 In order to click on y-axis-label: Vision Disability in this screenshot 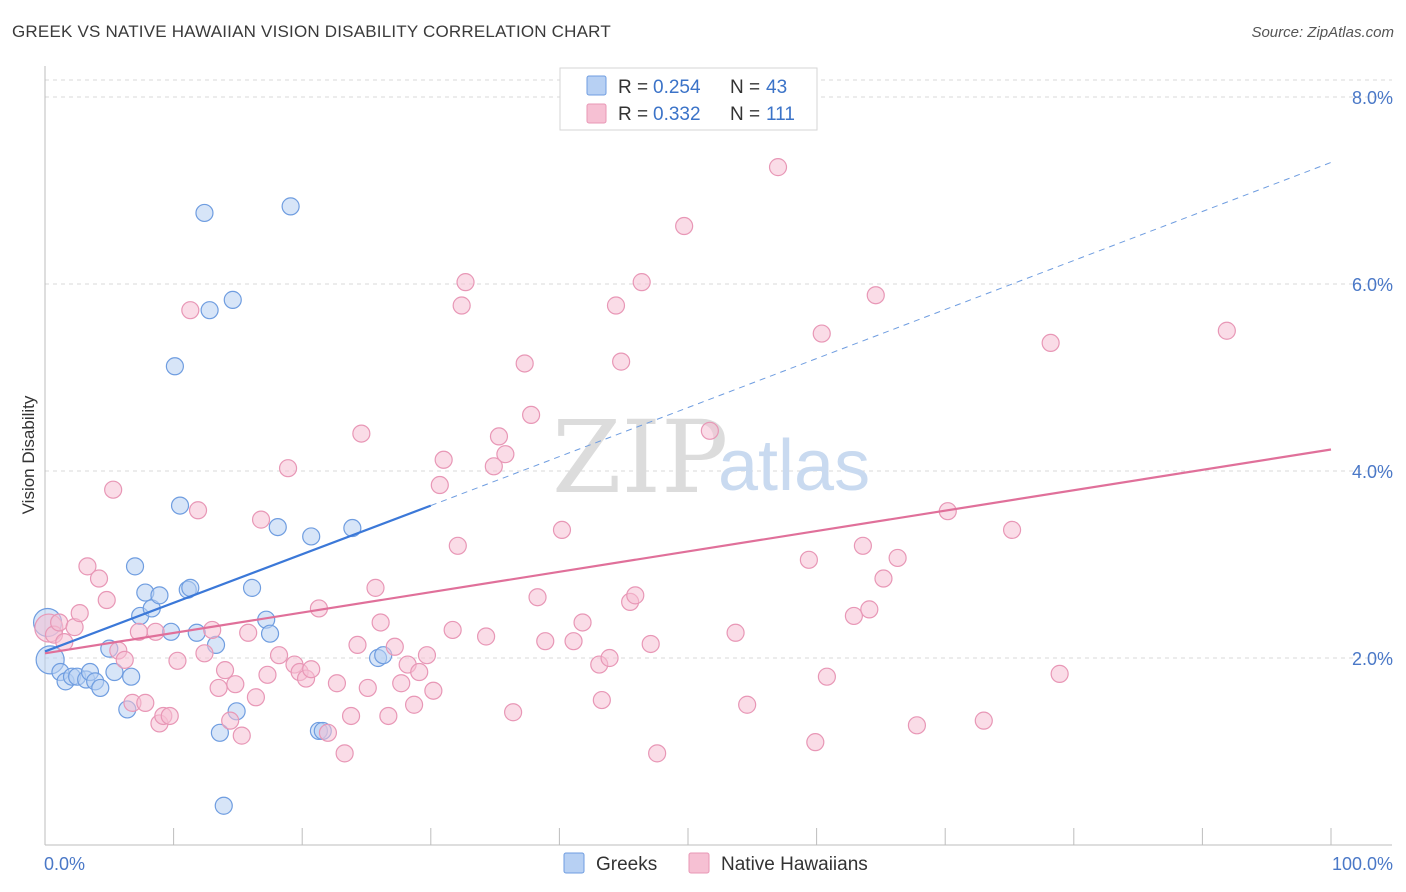, I will do `click(28, 454)`.